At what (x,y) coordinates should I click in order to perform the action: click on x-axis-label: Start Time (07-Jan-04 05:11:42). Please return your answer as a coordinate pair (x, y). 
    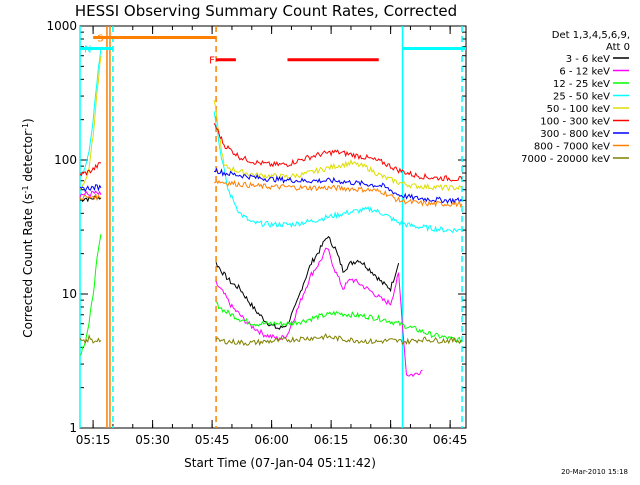
    Looking at the image, I should click on (280, 463).